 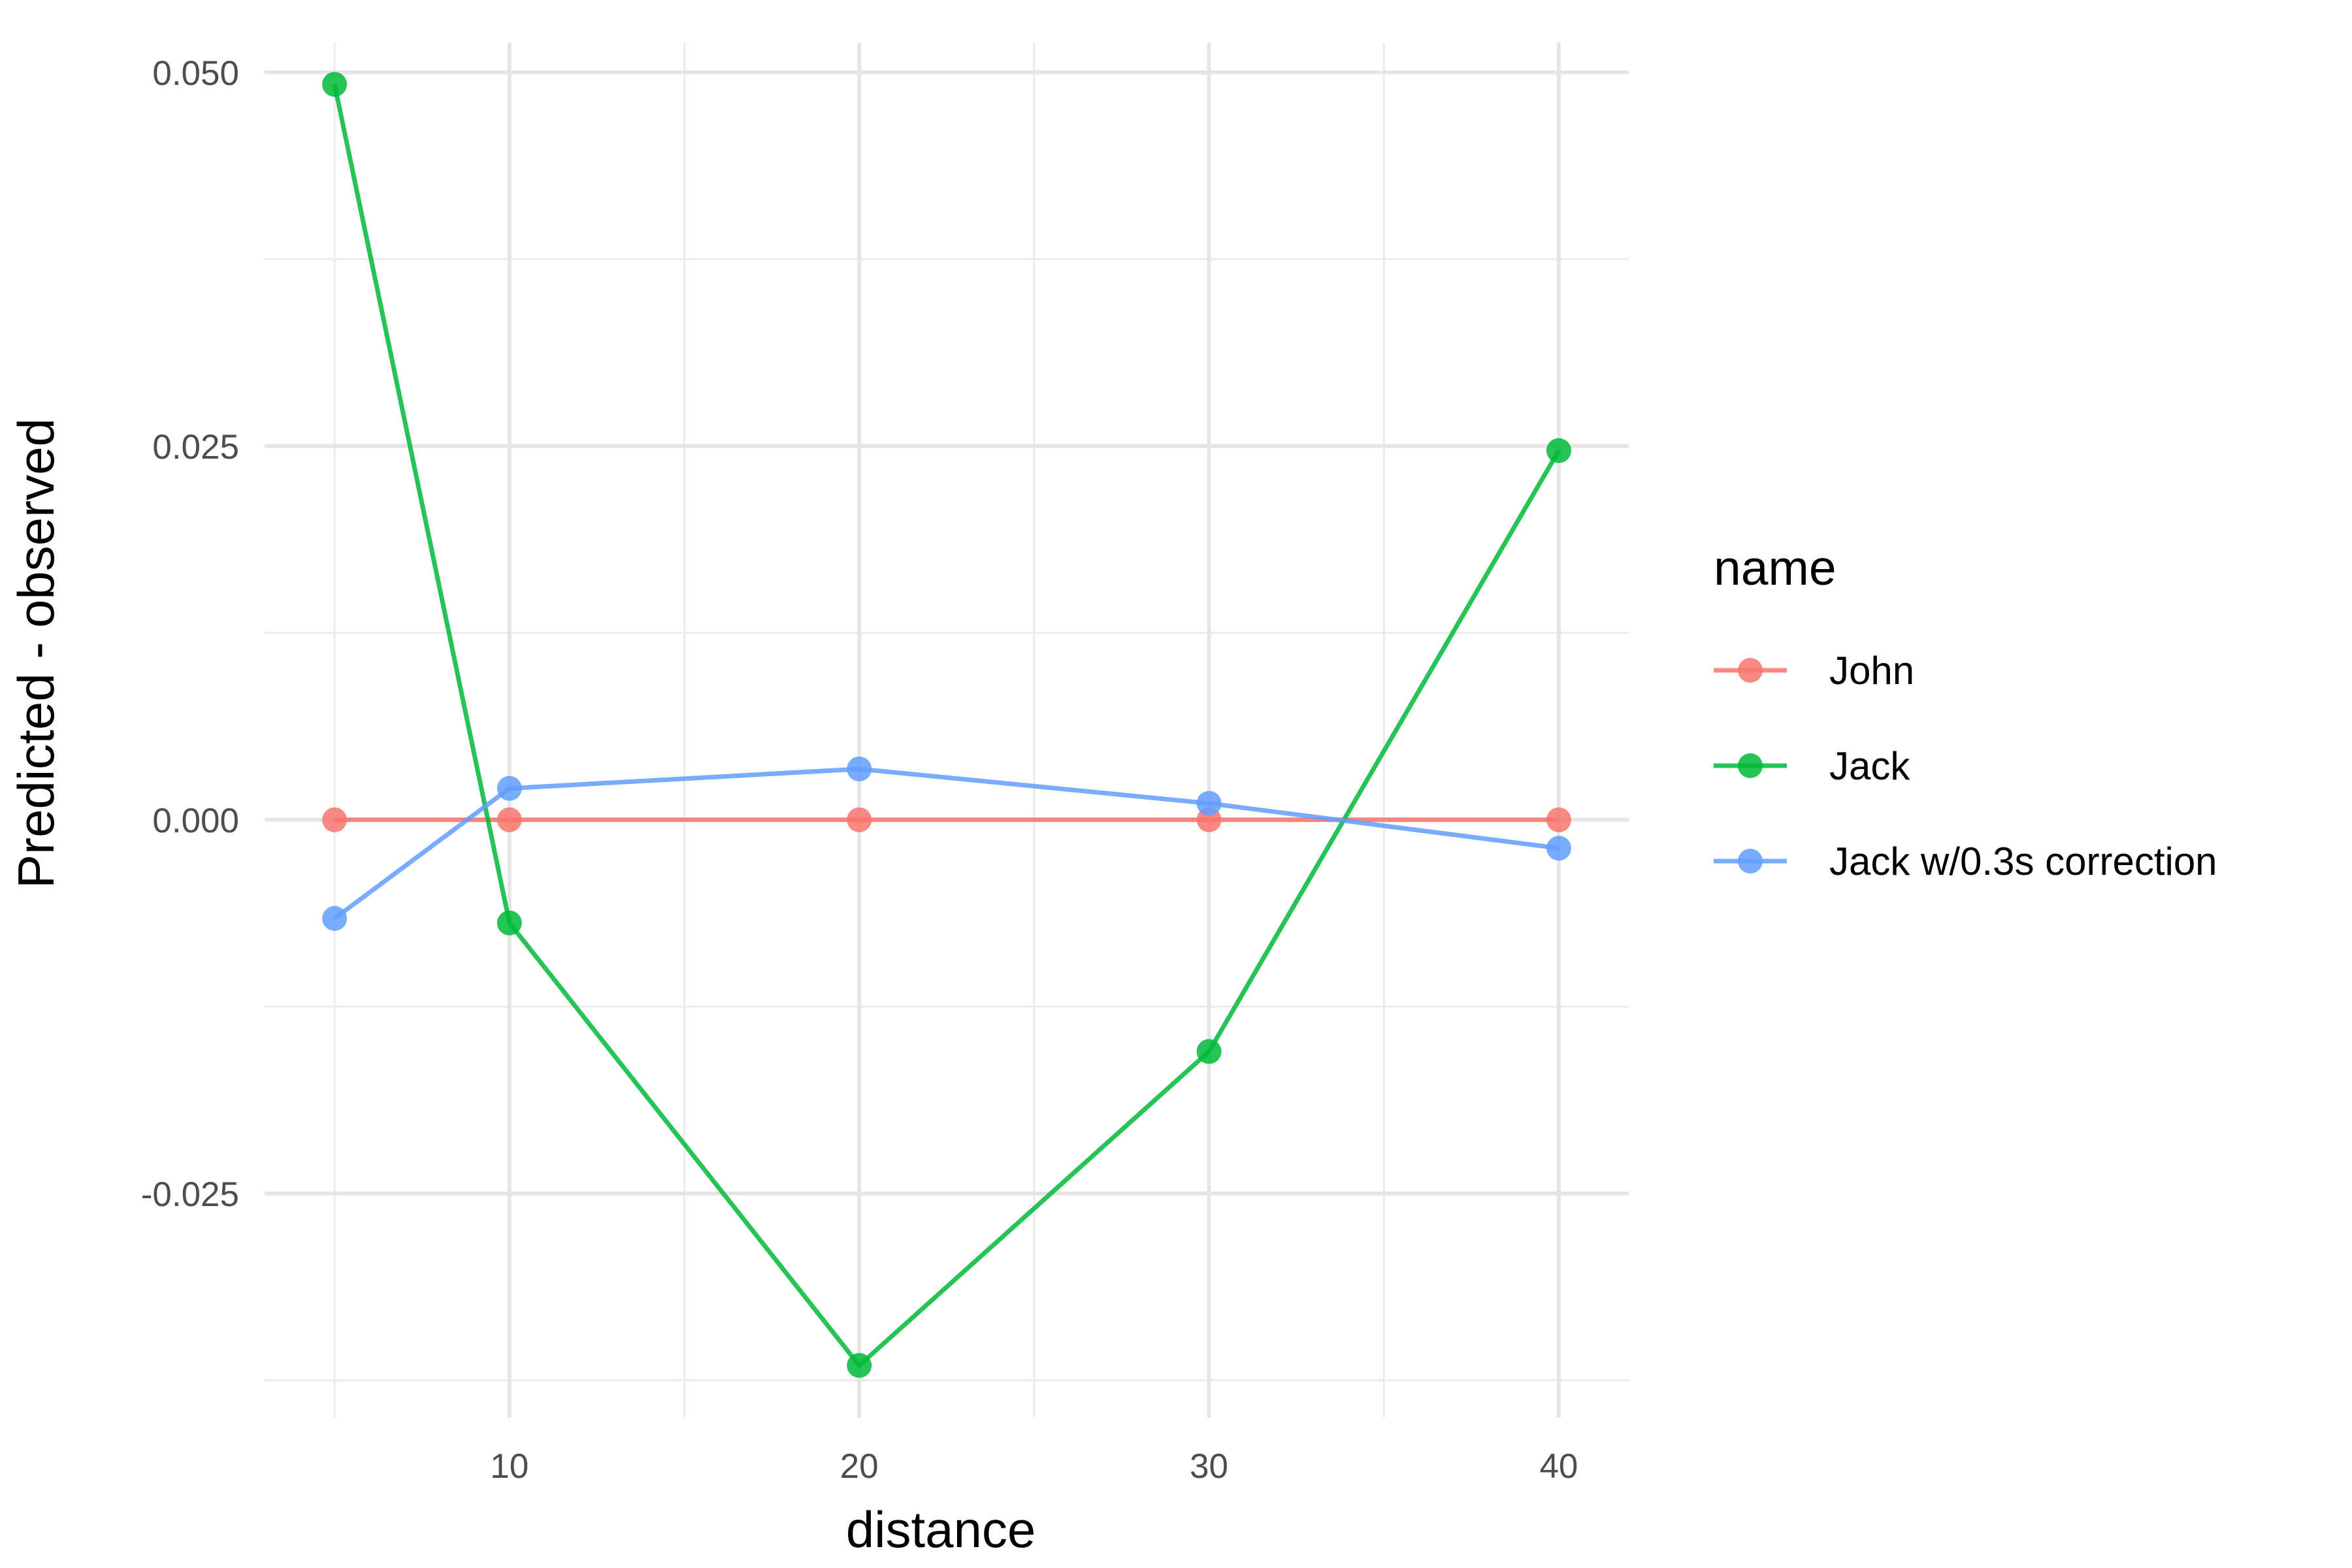 I want to click on legend-label: John, so click(x=1871, y=671).